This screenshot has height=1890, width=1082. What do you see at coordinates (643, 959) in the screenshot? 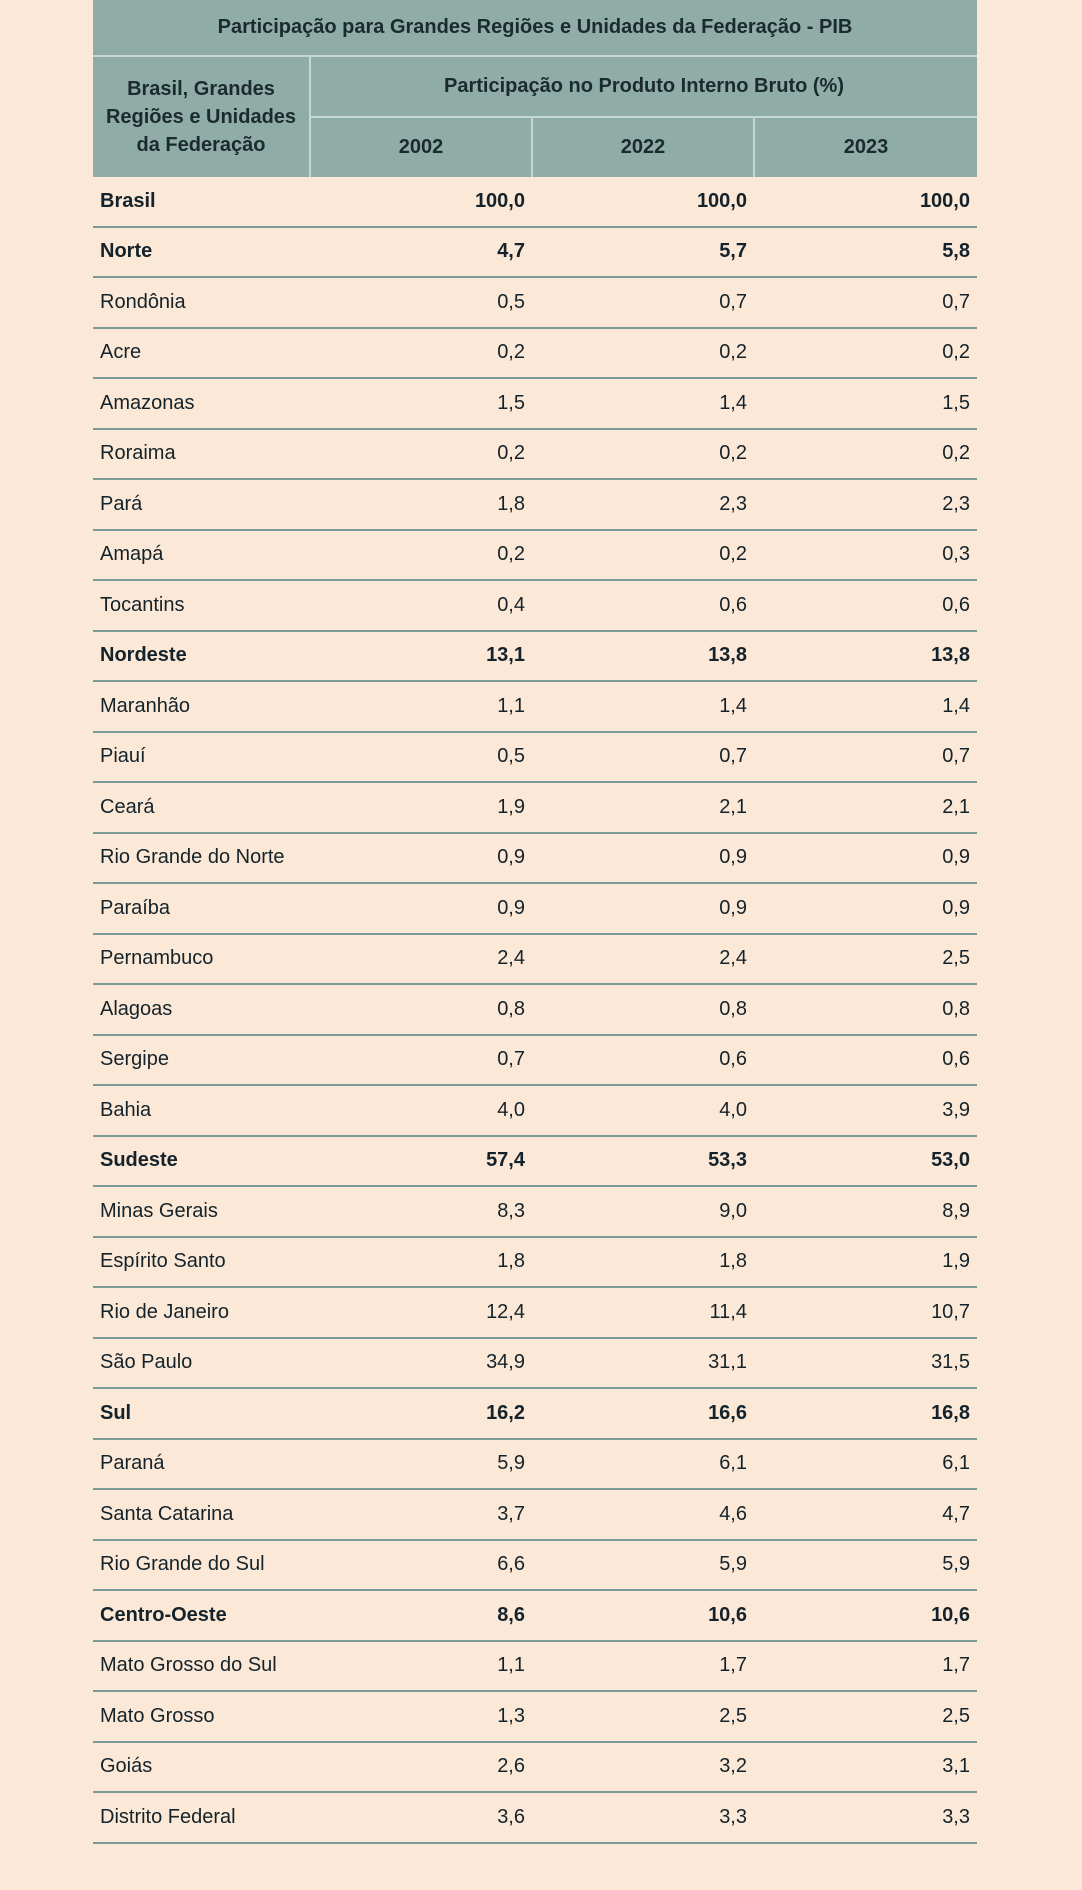
I see `value-2022: 2,4` at bounding box center [643, 959].